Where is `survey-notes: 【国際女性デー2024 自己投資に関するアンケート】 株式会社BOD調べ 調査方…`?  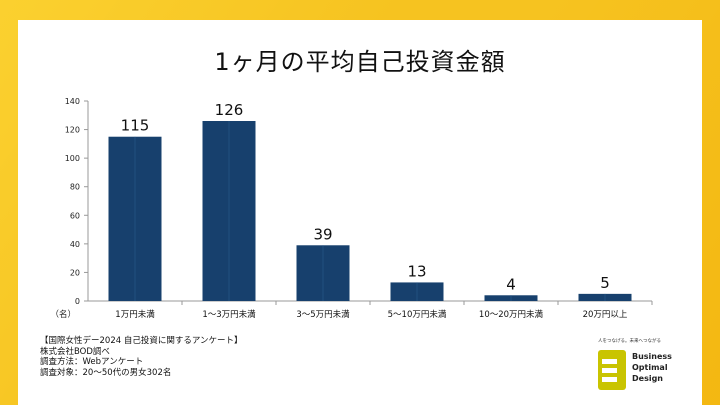 survey-notes: 【国際女性デー2024 自己投資に関するアンケート】 株式会社BOD調べ 調査方… is located at coordinates (141, 357).